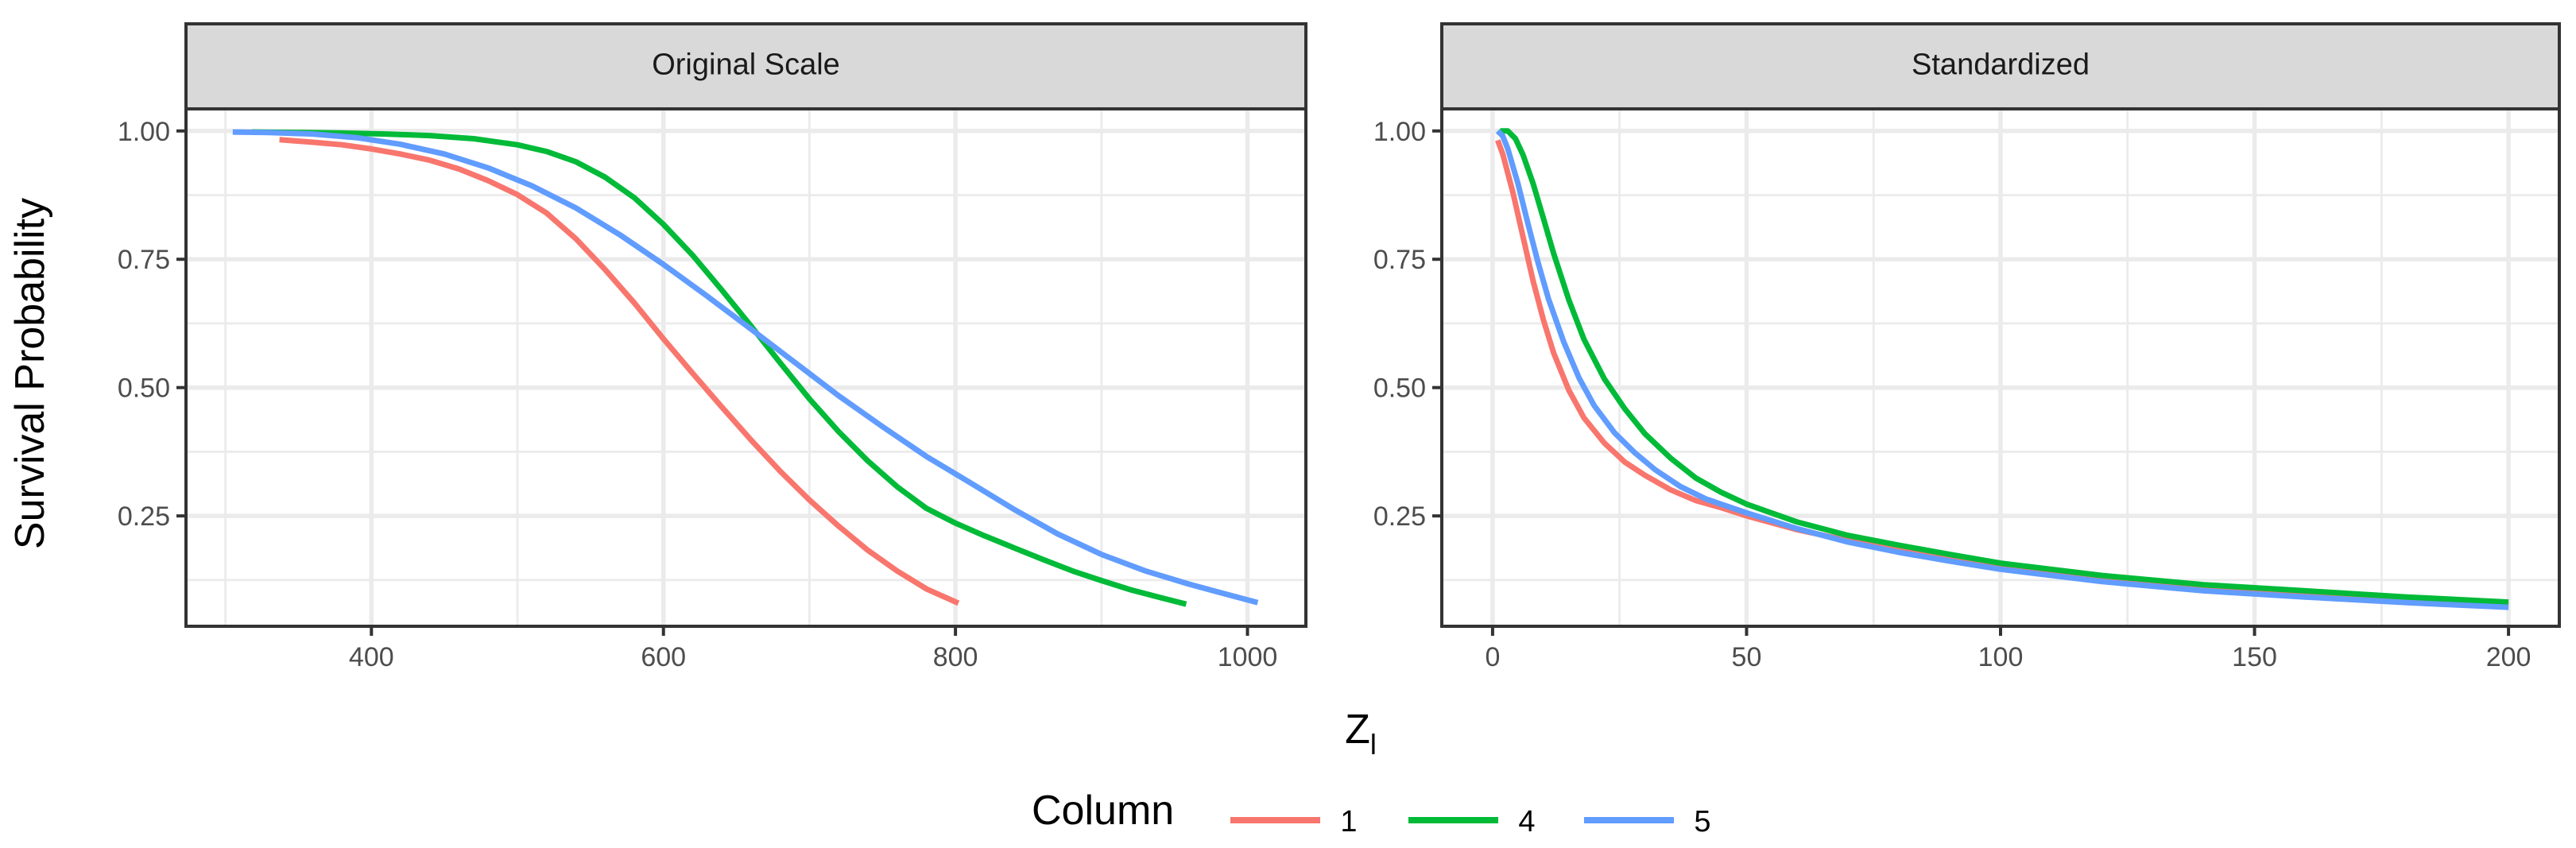 The height and width of the screenshot is (848, 2576). I want to click on x-tick-label: 400, so click(371, 657).